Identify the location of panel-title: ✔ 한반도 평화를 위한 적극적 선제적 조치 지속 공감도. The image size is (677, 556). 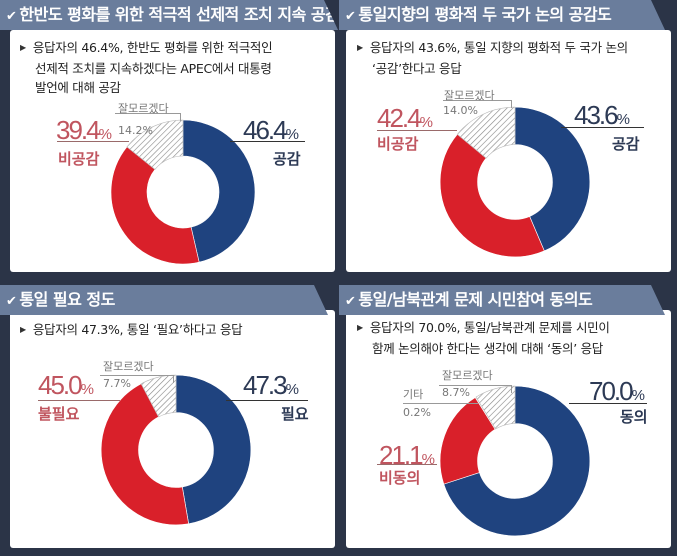
(169, 15).